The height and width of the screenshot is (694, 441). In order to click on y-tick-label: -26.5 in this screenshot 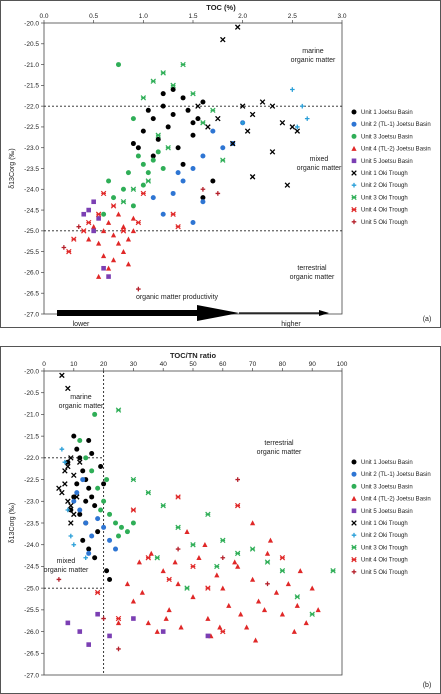, I will do `click(31, 294)`.